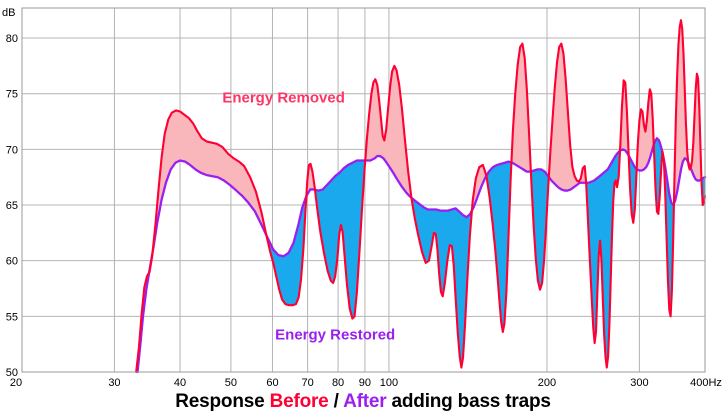 Image resolution: width=726 pixels, height=415 pixels. What do you see at coordinates (231, 383) in the screenshot?
I see `x-axis-tick-label: 50` at bounding box center [231, 383].